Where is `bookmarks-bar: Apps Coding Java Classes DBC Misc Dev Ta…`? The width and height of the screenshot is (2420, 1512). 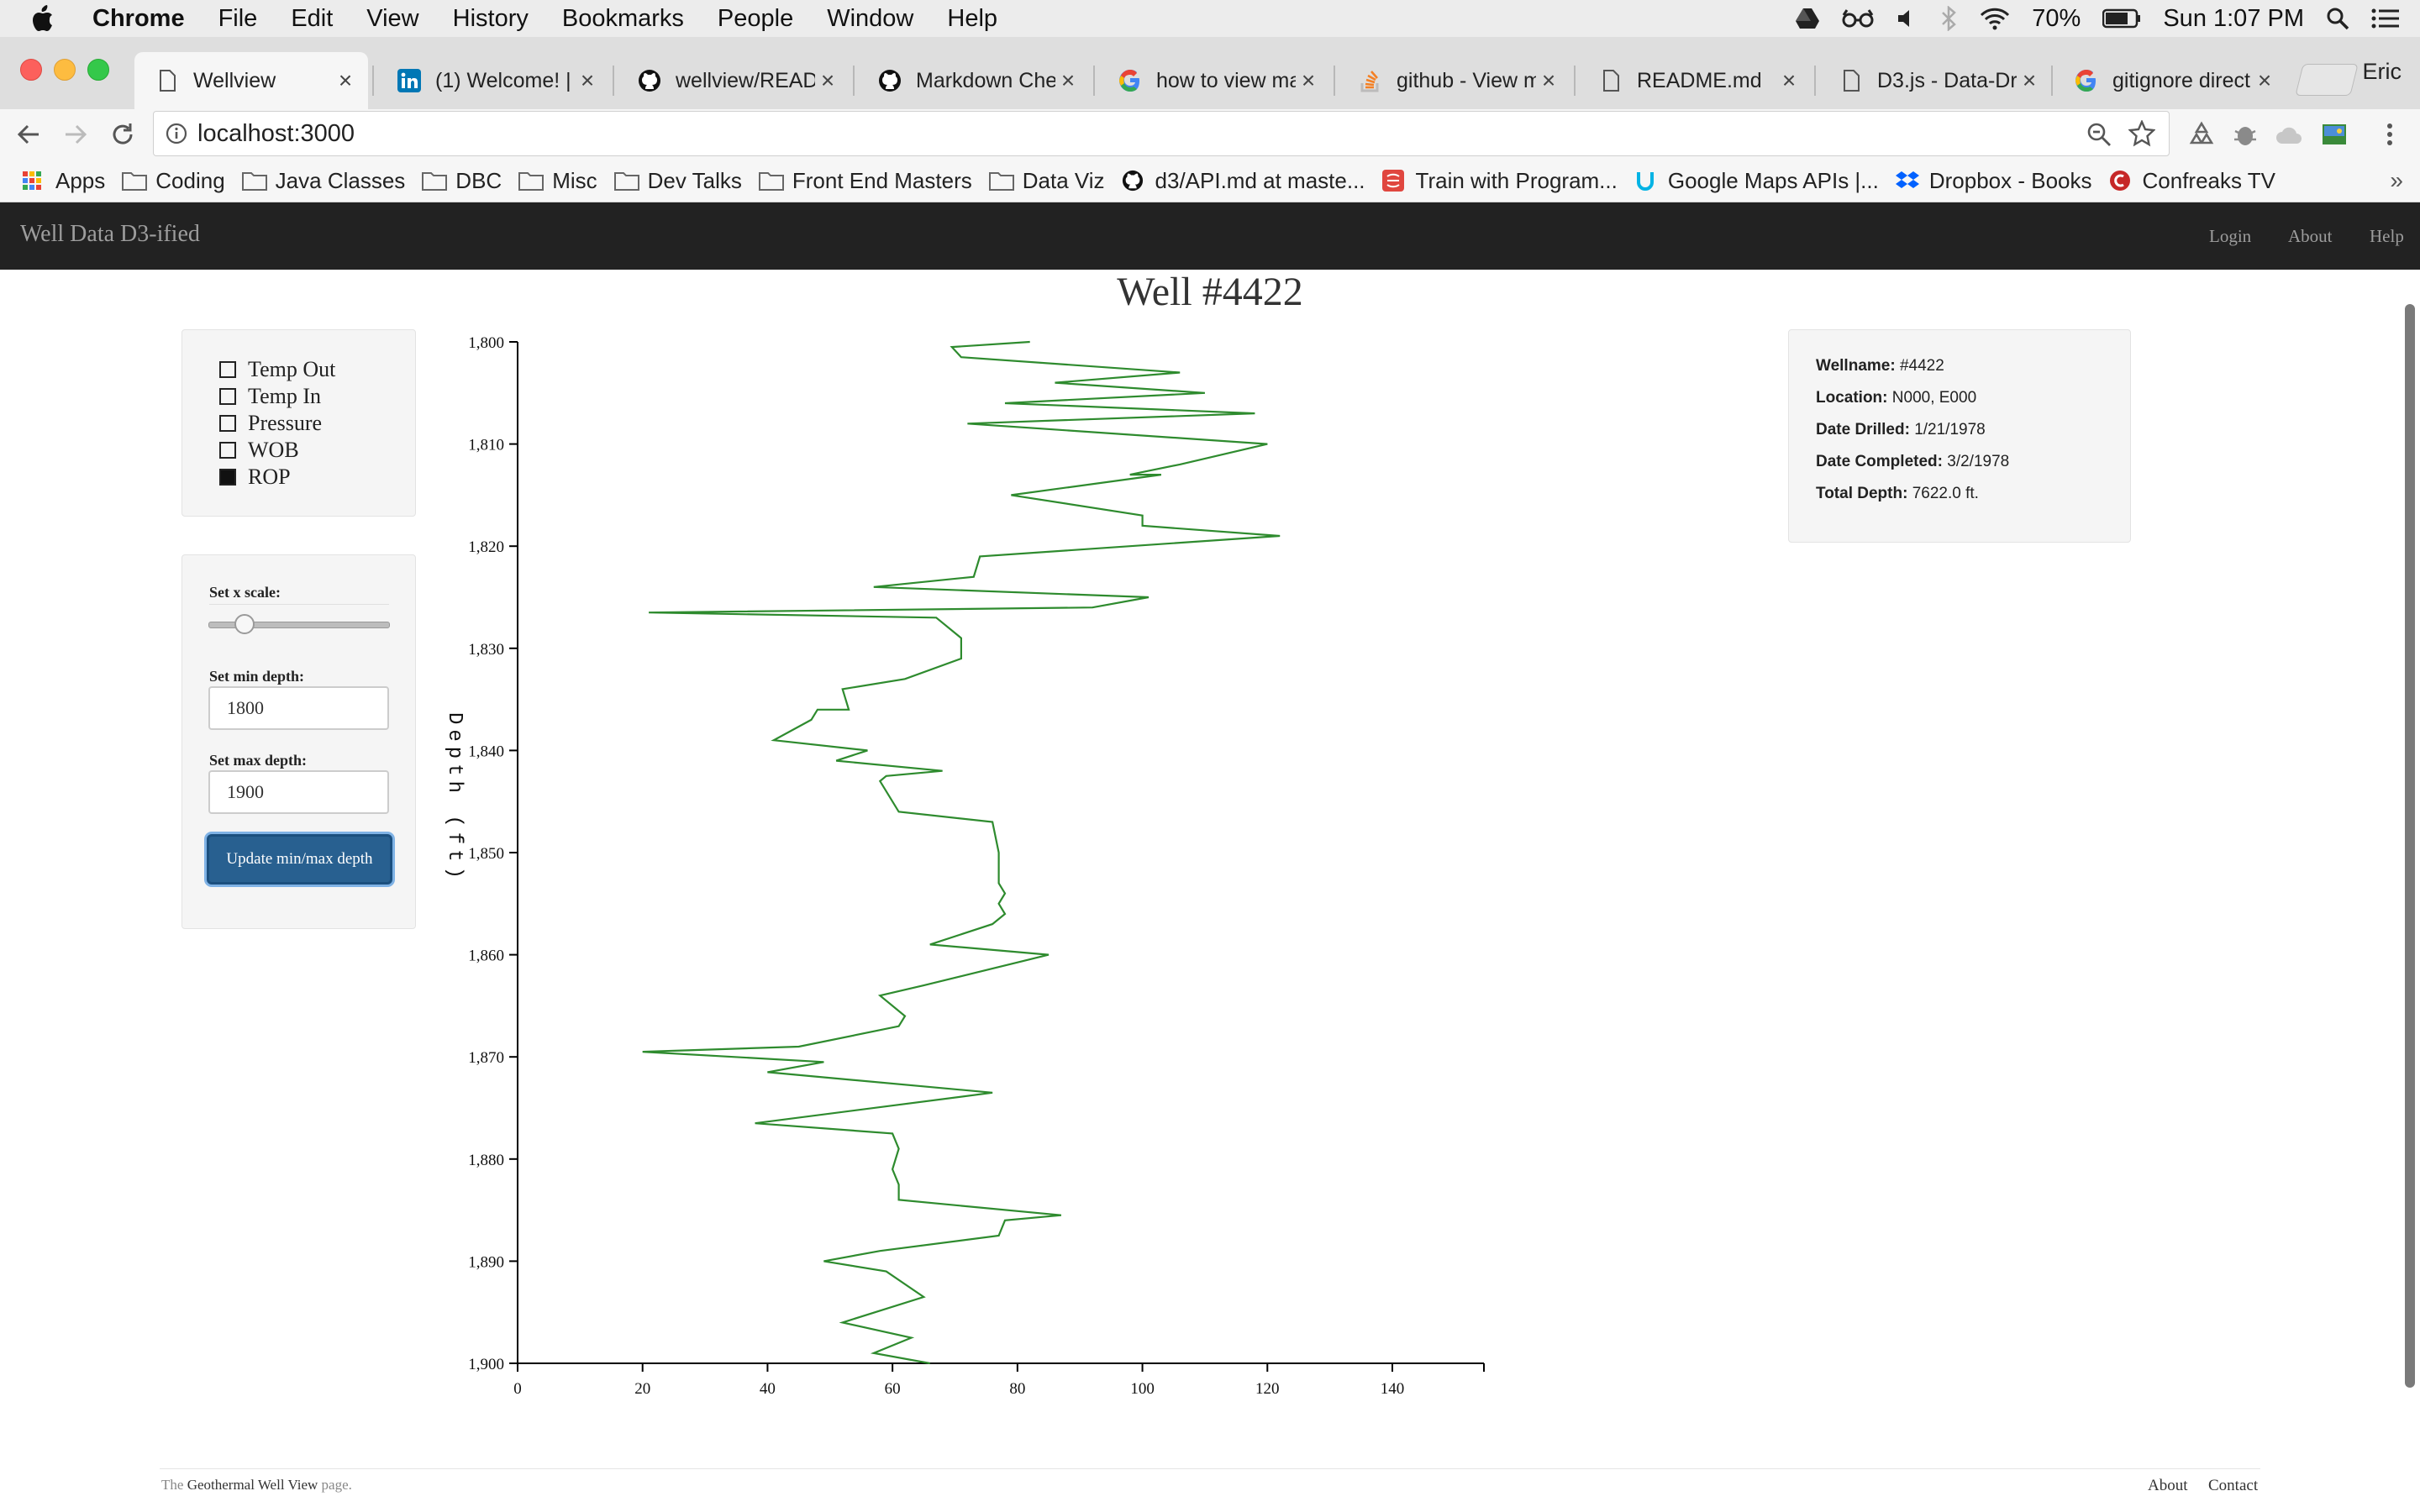 bookmarks-bar: Apps Coding Java Classes DBC Misc Dev Ta… is located at coordinates (1210, 181).